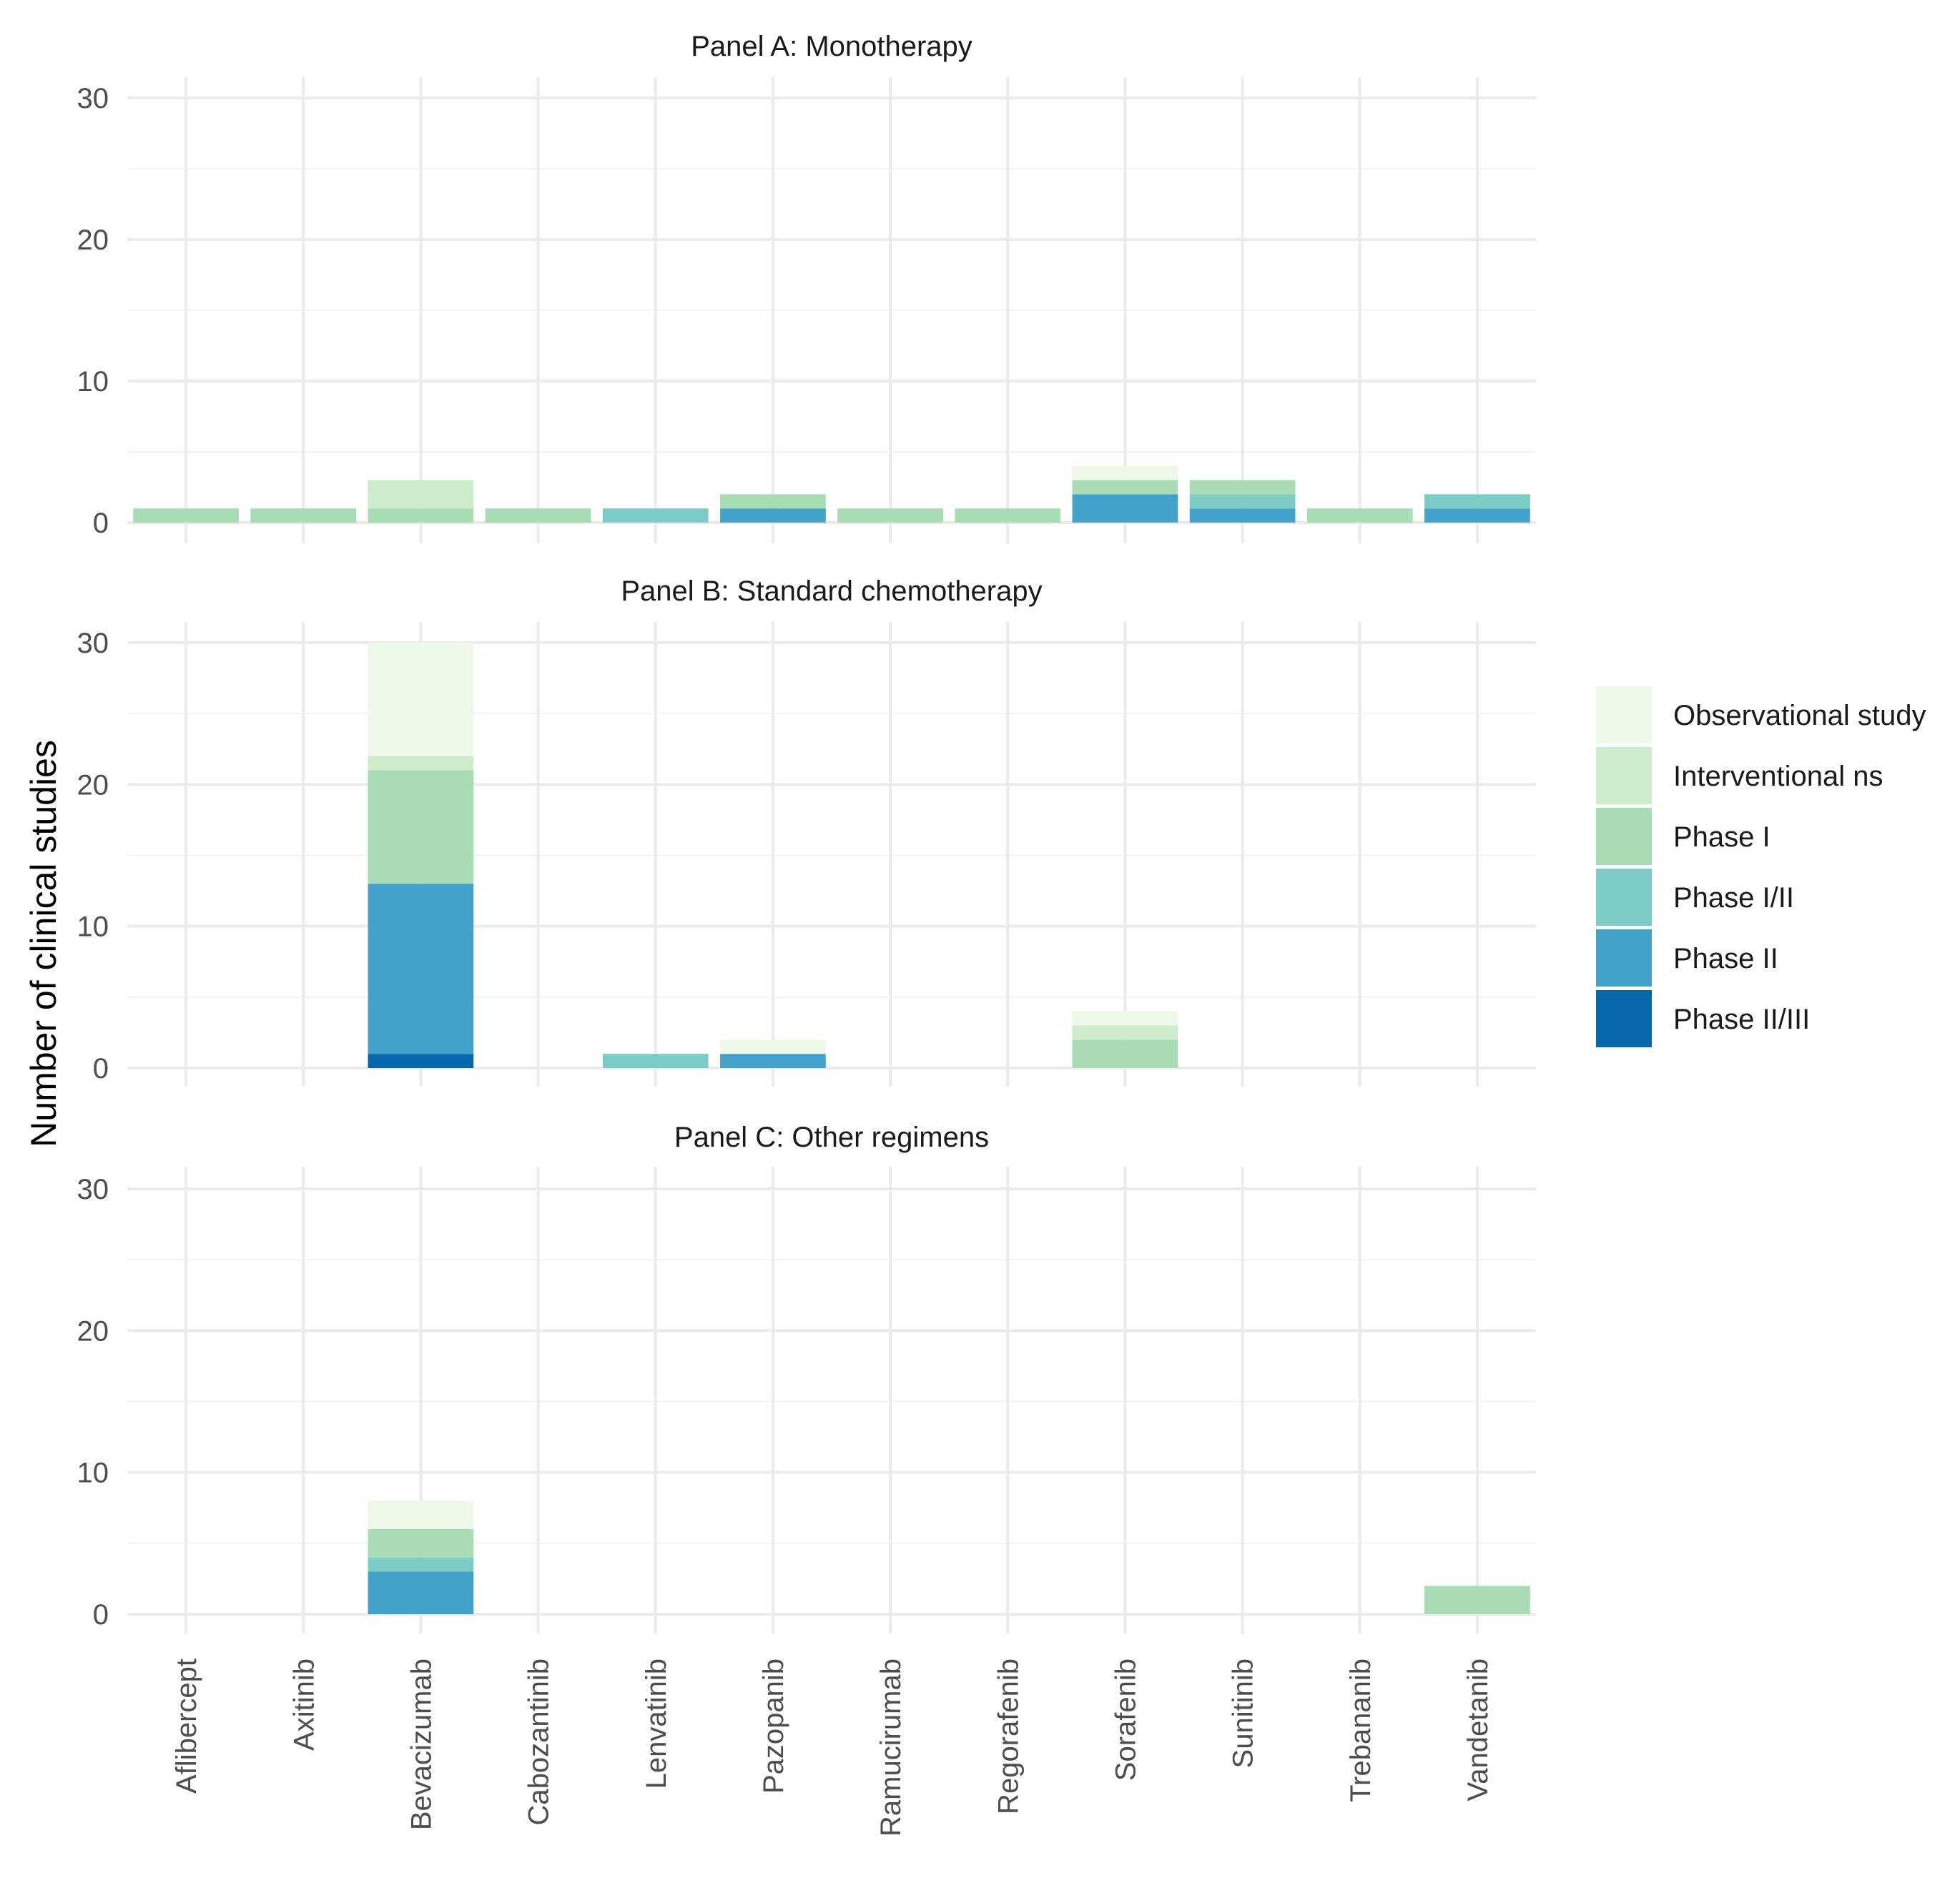  Describe the element at coordinates (304, 1705) in the screenshot. I see `x-tick-label: Axitinib` at that location.